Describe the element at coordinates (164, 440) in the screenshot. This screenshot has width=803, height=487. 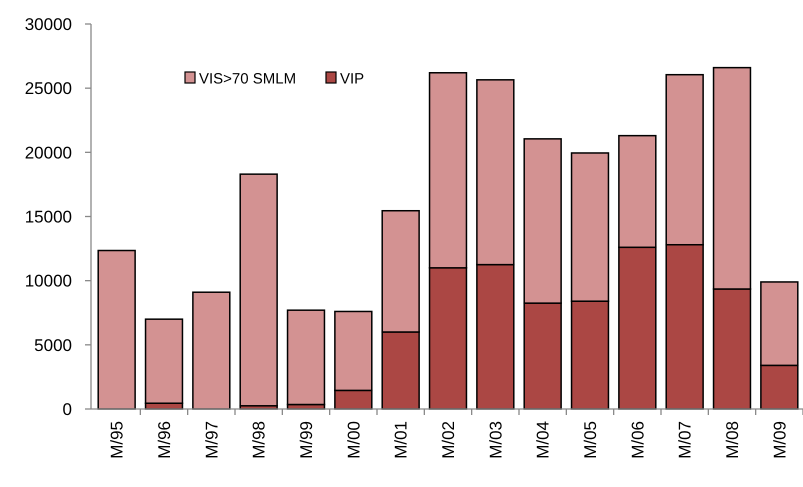
I see `x-tick-label: M/96` at that location.